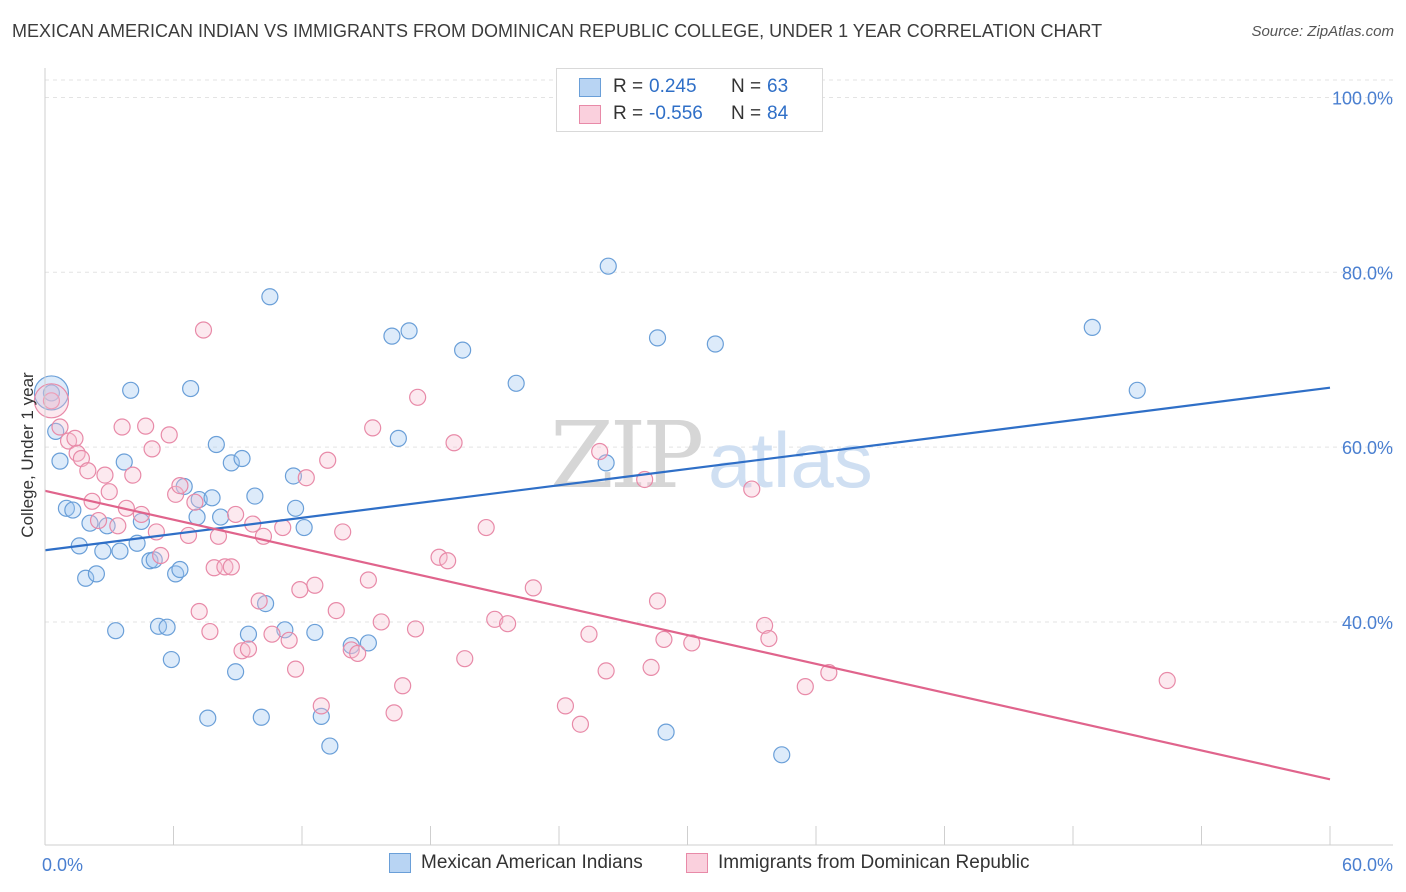  Describe the element at coordinates (676, 113) in the screenshot. I see `stats-r-value: -0.556` at that location.